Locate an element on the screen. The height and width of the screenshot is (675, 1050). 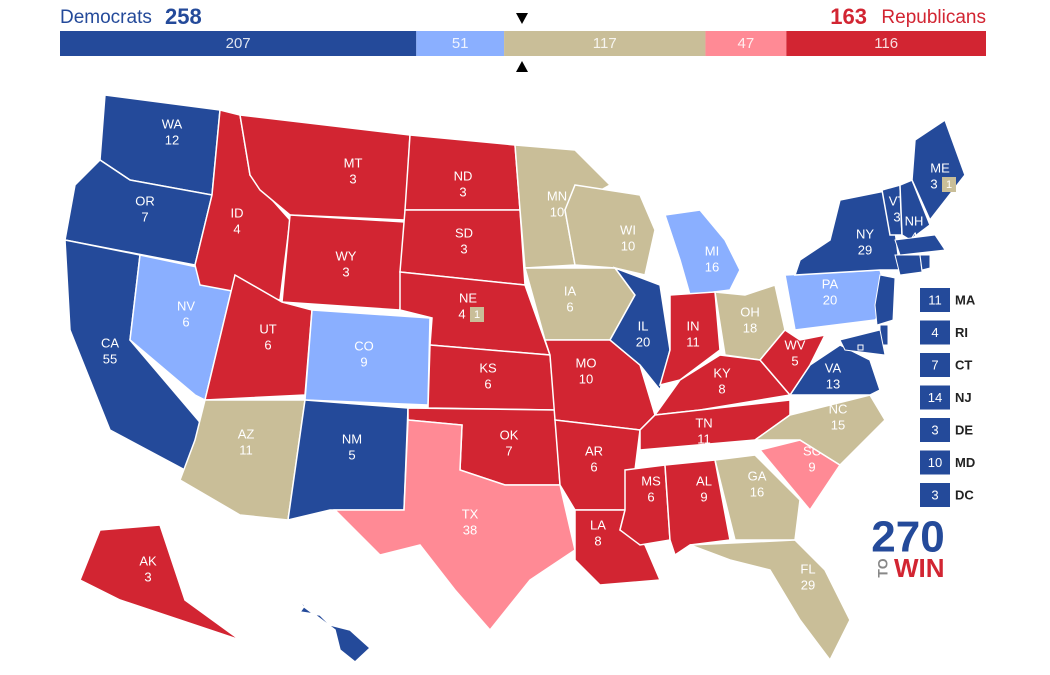
rep-label: Republicans is located at coordinates (933, 17).